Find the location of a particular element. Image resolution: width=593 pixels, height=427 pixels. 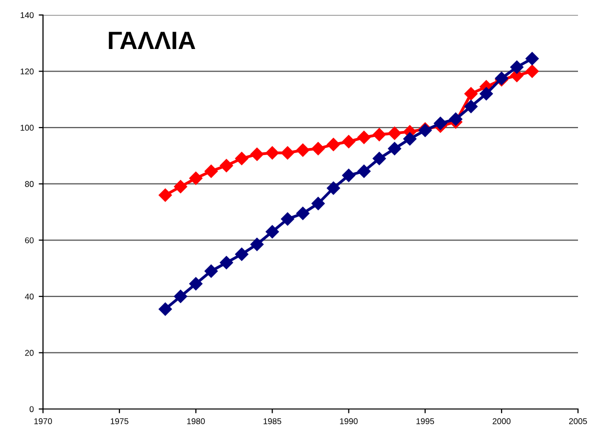

y-tick-label: 80 is located at coordinates (29, 184).